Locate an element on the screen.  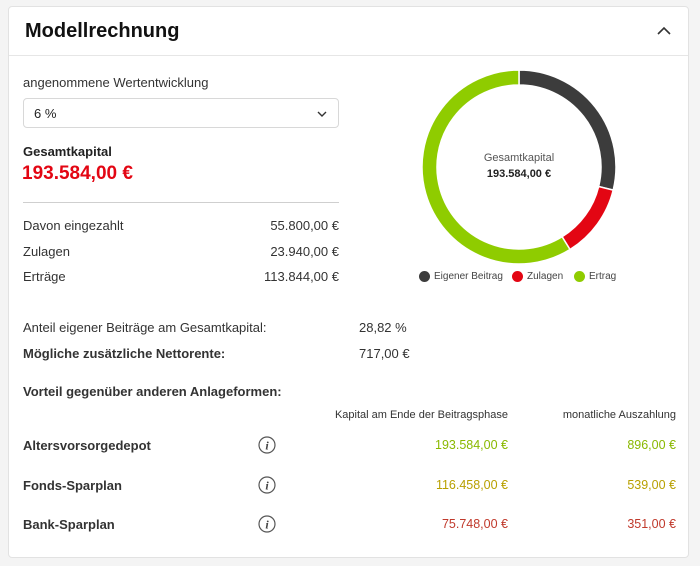
total-value: 193.584,00 € is located at coordinates (77, 173).